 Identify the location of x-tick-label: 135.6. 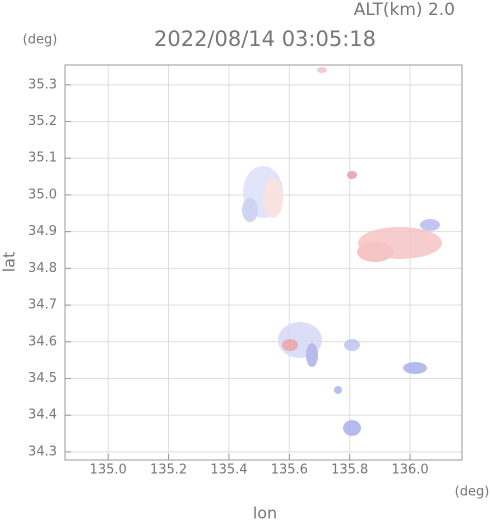
(289, 470).